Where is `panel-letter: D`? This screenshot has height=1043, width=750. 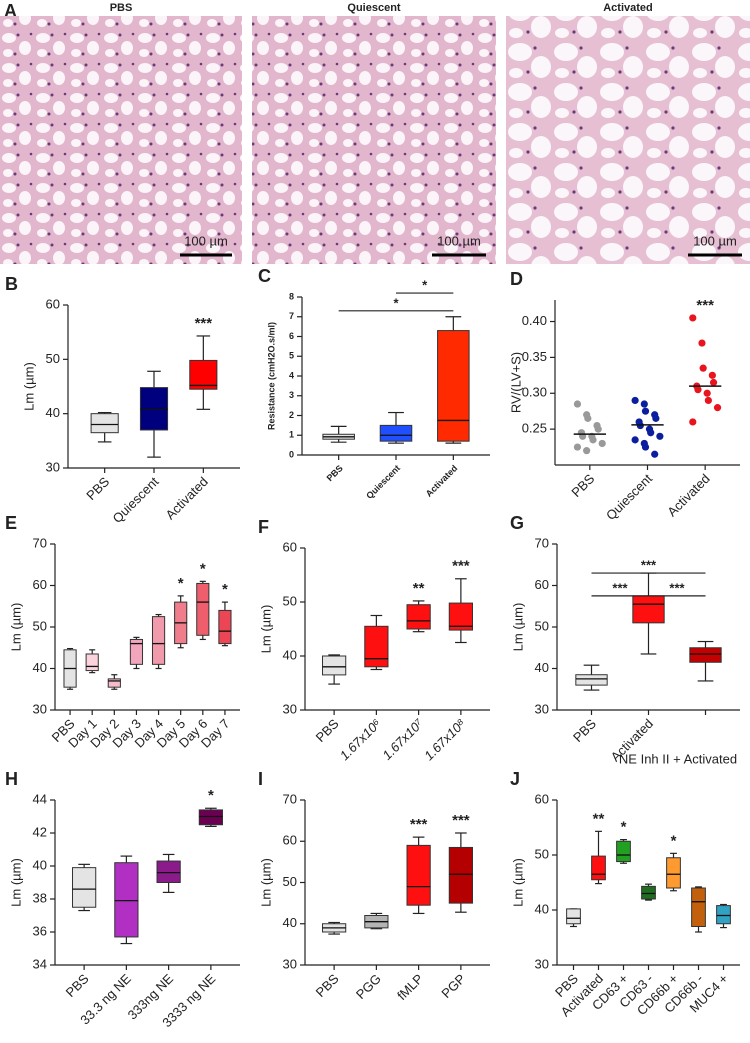
panel-letter: D is located at coordinates (516, 279).